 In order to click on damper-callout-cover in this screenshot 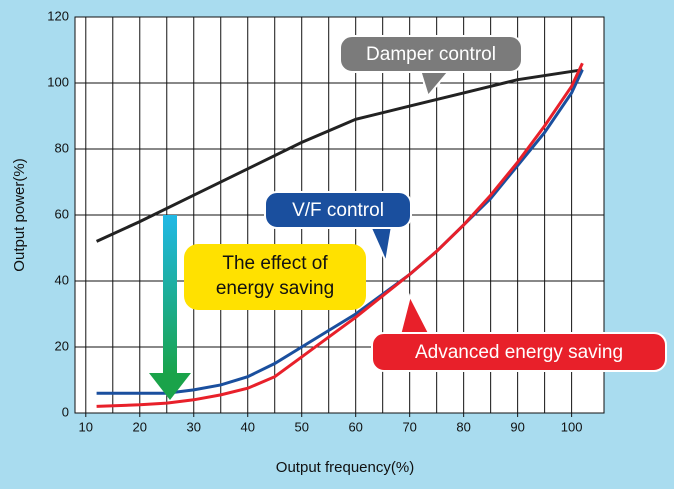, I will do `click(431, 54)`.